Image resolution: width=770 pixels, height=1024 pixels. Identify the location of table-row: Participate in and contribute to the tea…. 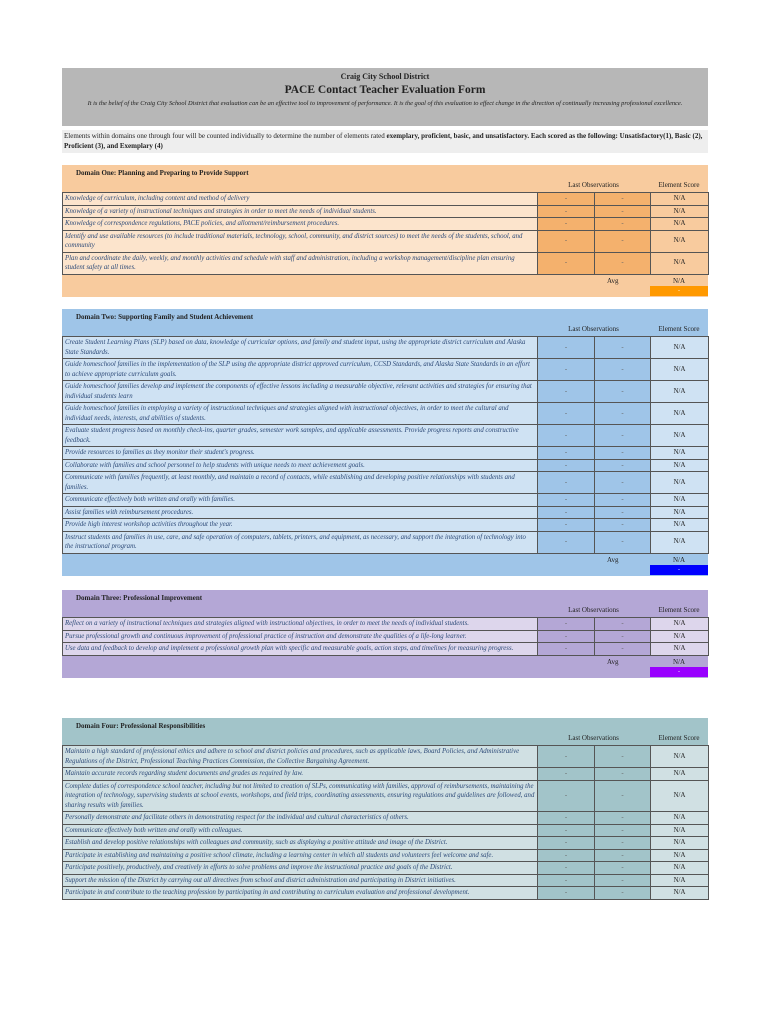
(385, 893).